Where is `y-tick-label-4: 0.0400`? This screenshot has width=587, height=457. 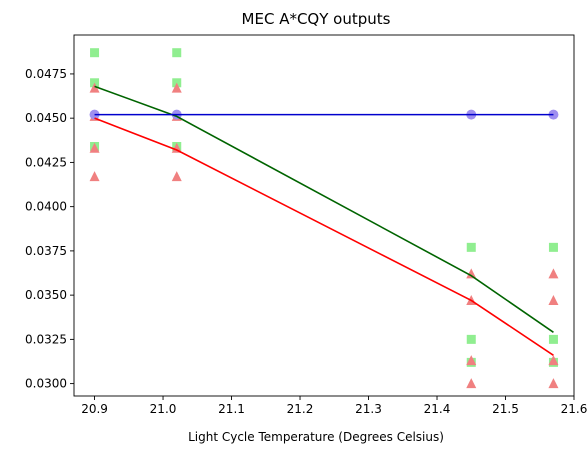
y-tick-label-4: 0.0400 is located at coordinates (46, 207).